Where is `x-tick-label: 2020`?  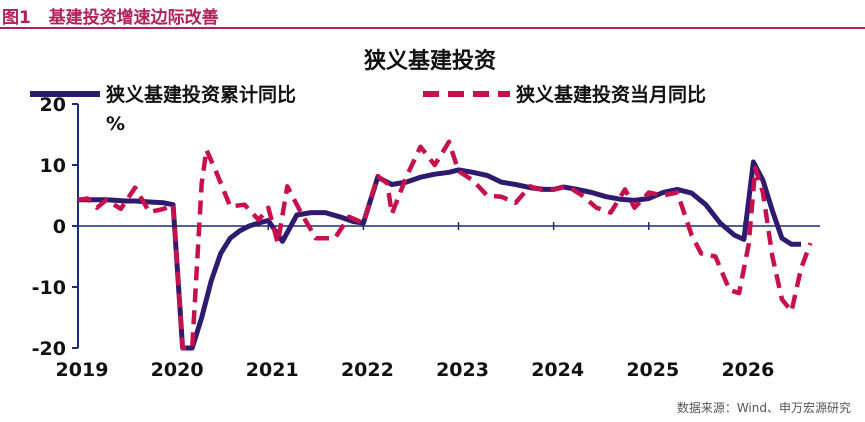 x-tick-label: 2020 is located at coordinates (177, 370).